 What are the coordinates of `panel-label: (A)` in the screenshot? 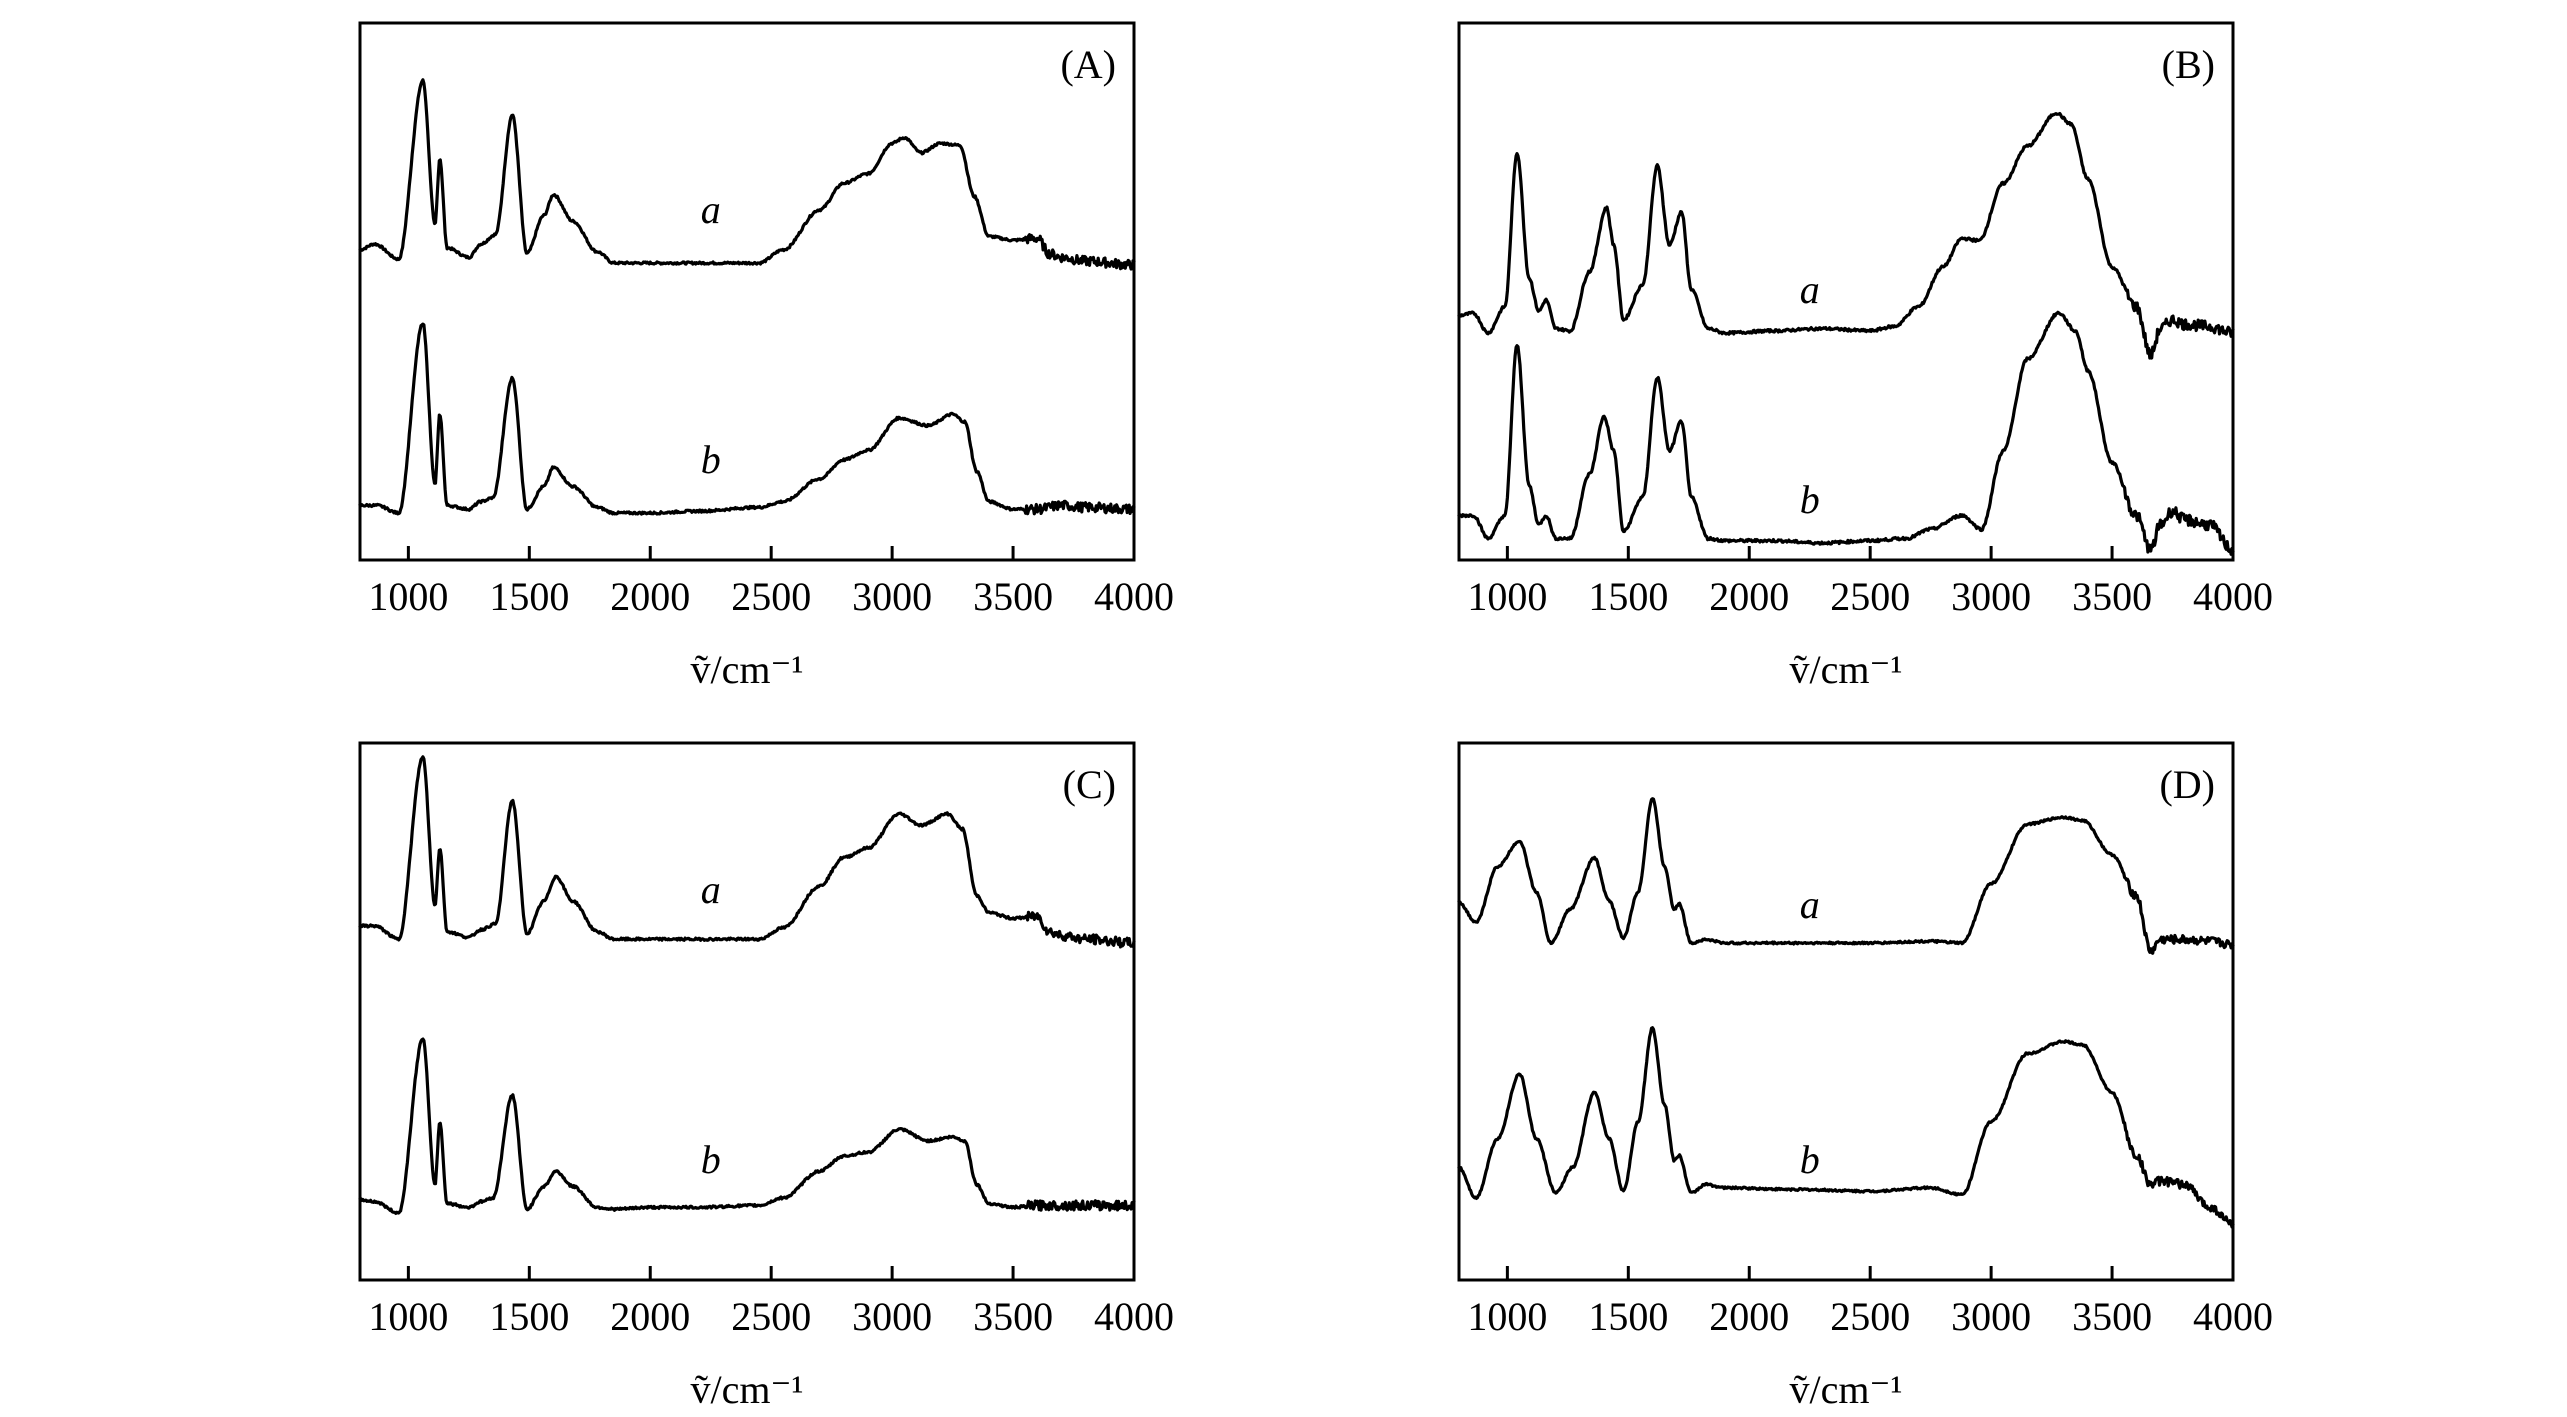 It's located at (1088, 64).